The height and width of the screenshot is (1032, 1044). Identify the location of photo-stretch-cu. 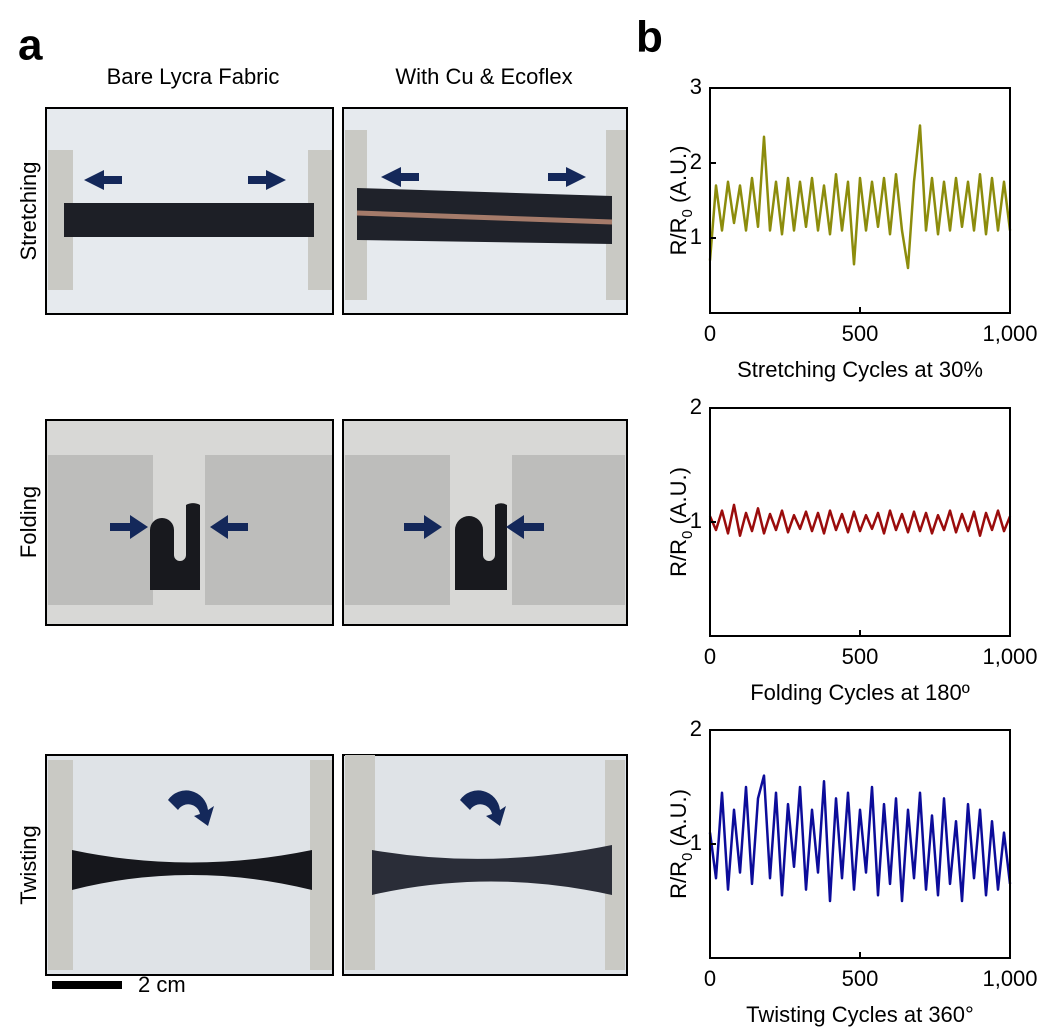
(485, 211).